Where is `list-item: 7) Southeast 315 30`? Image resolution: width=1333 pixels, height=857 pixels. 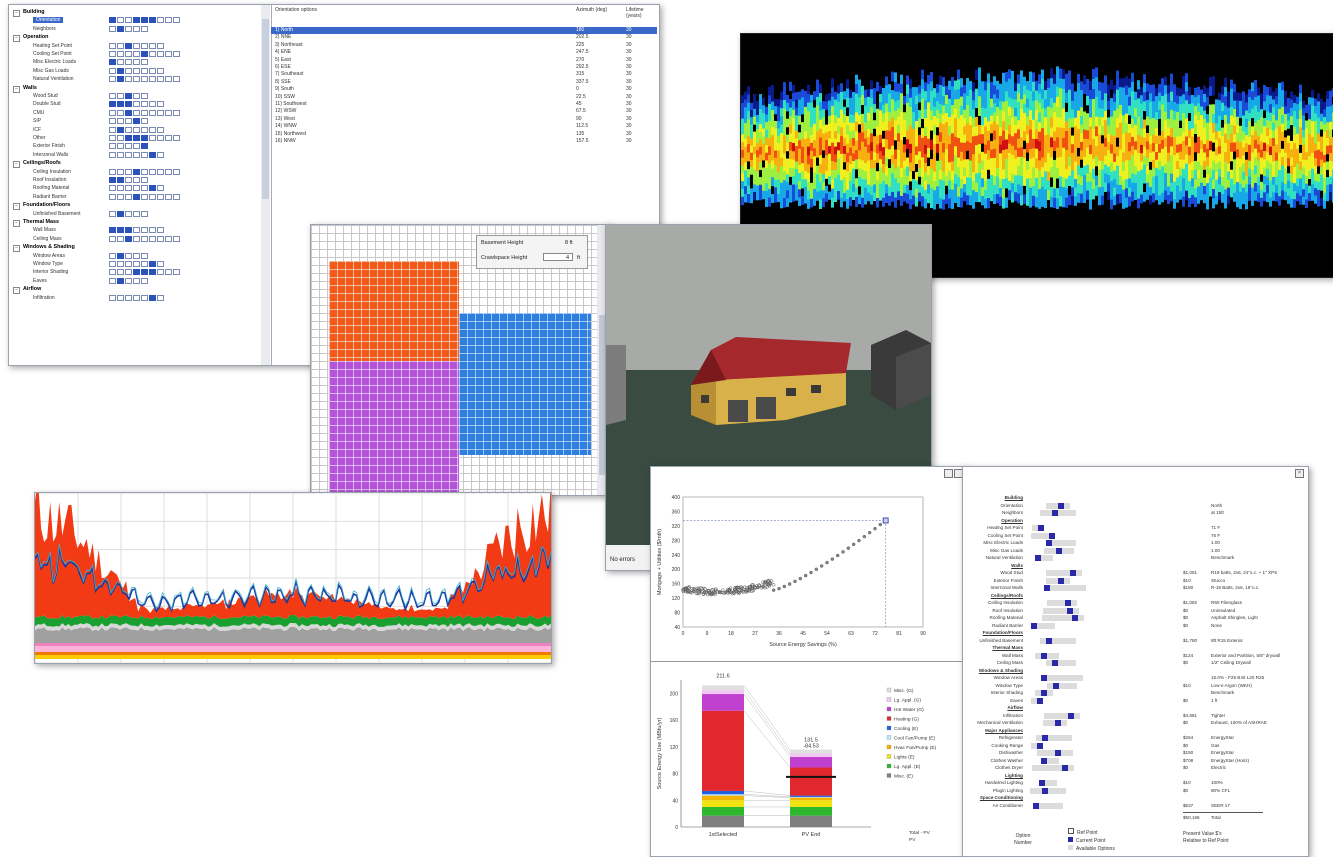 list-item: 7) Southeast 315 30 is located at coordinates (464, 74).